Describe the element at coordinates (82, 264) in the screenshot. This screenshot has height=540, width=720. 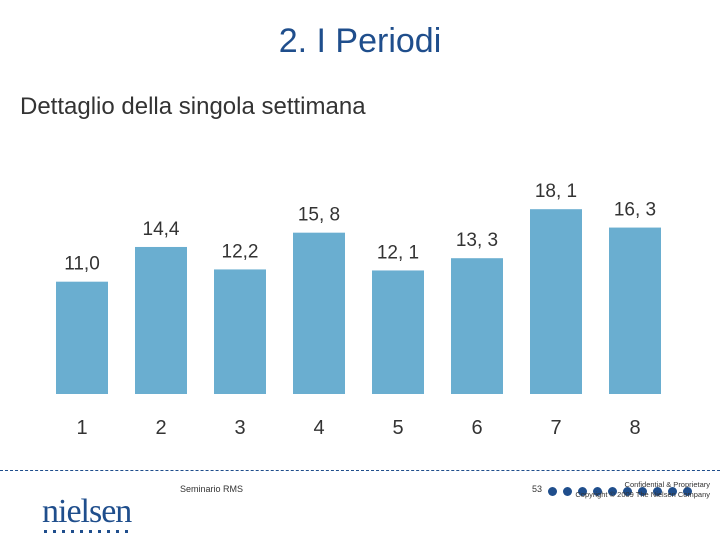
I see `data-label-1: 11,0` at that location.